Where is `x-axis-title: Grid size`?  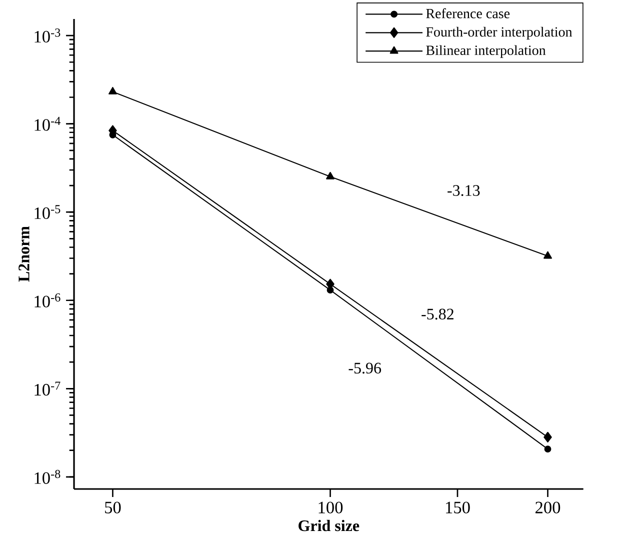
x-axis-title: Grid size is located at coordinates (329, 526).